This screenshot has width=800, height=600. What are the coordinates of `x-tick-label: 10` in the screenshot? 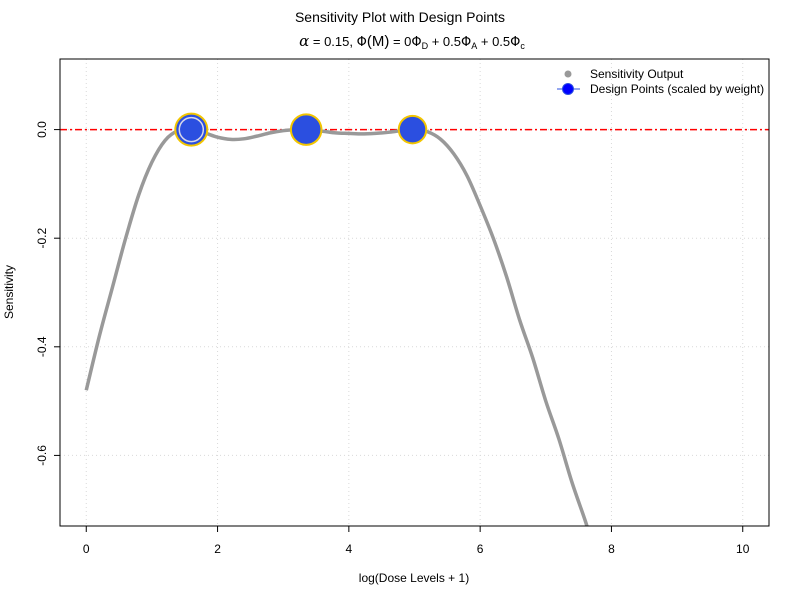 It's located at (743, 549).